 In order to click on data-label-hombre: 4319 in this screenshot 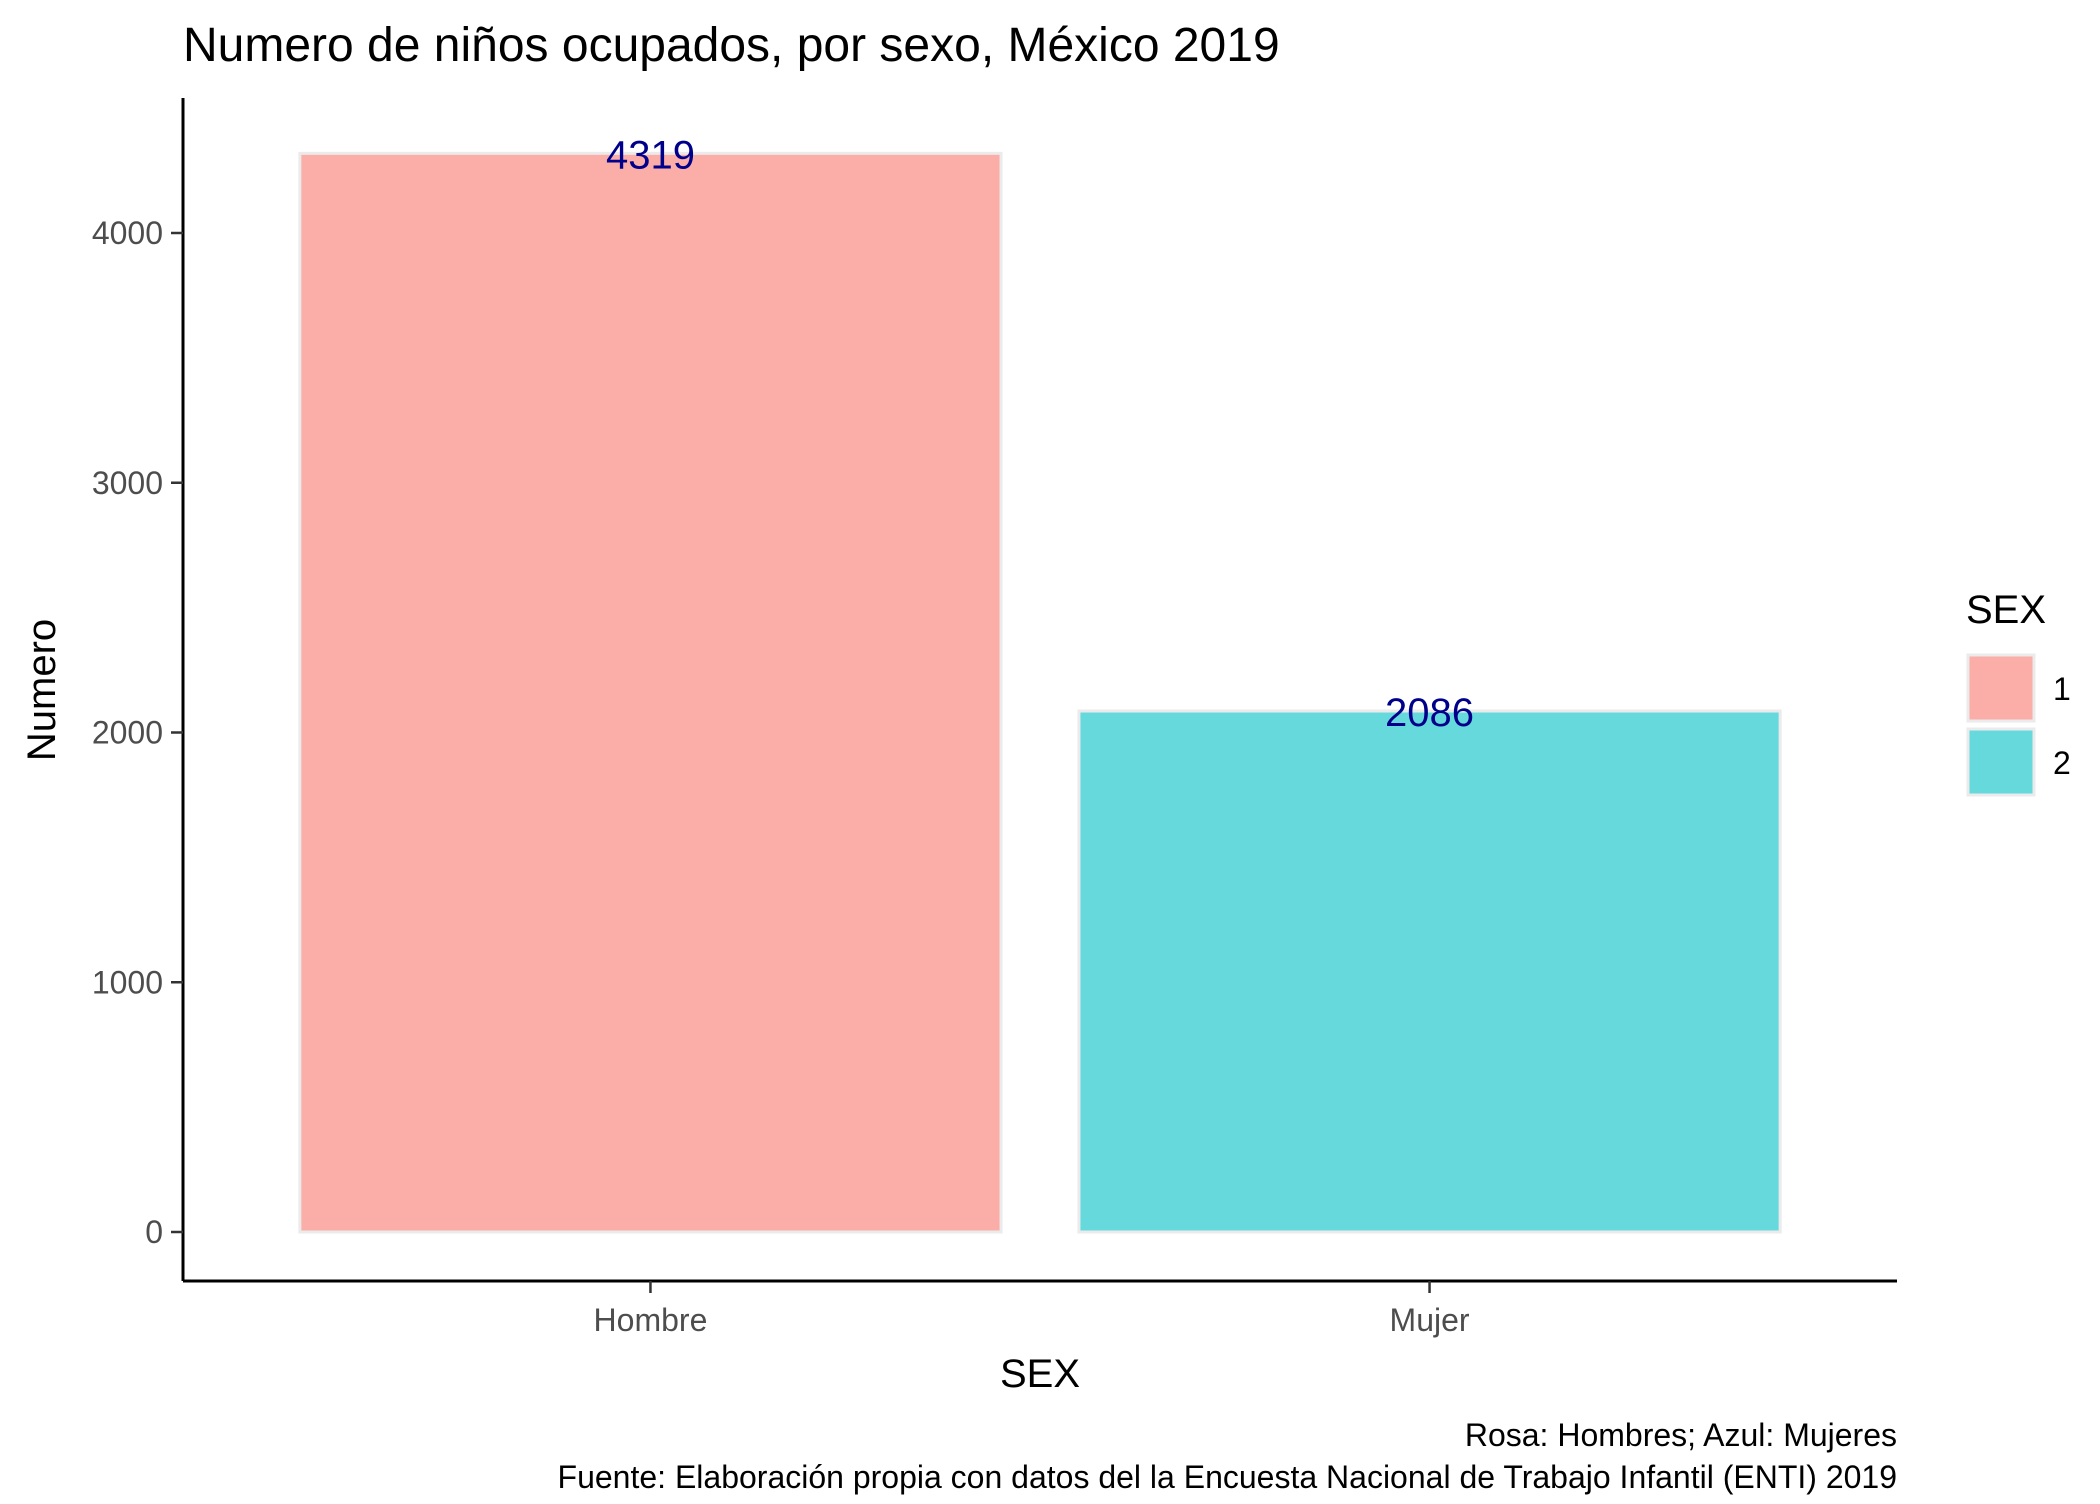, I will do `click(650, 155)`.